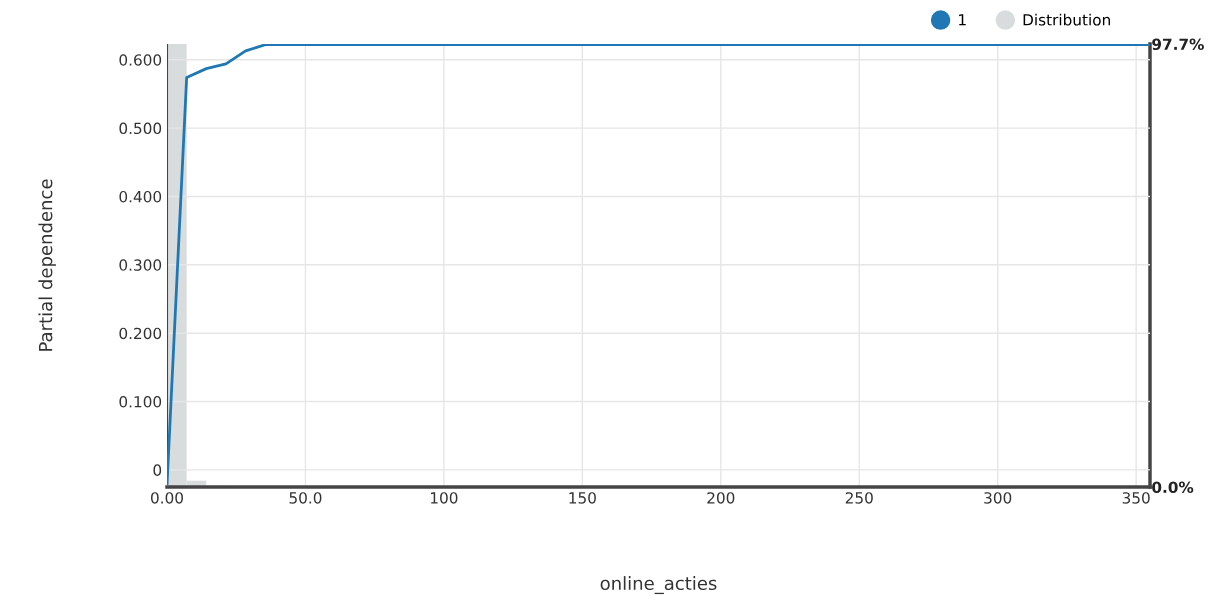  Describe the element at coordinates (1173, 487) in the screenshot. I see `y2-tick-label: 0.0%` at that location.